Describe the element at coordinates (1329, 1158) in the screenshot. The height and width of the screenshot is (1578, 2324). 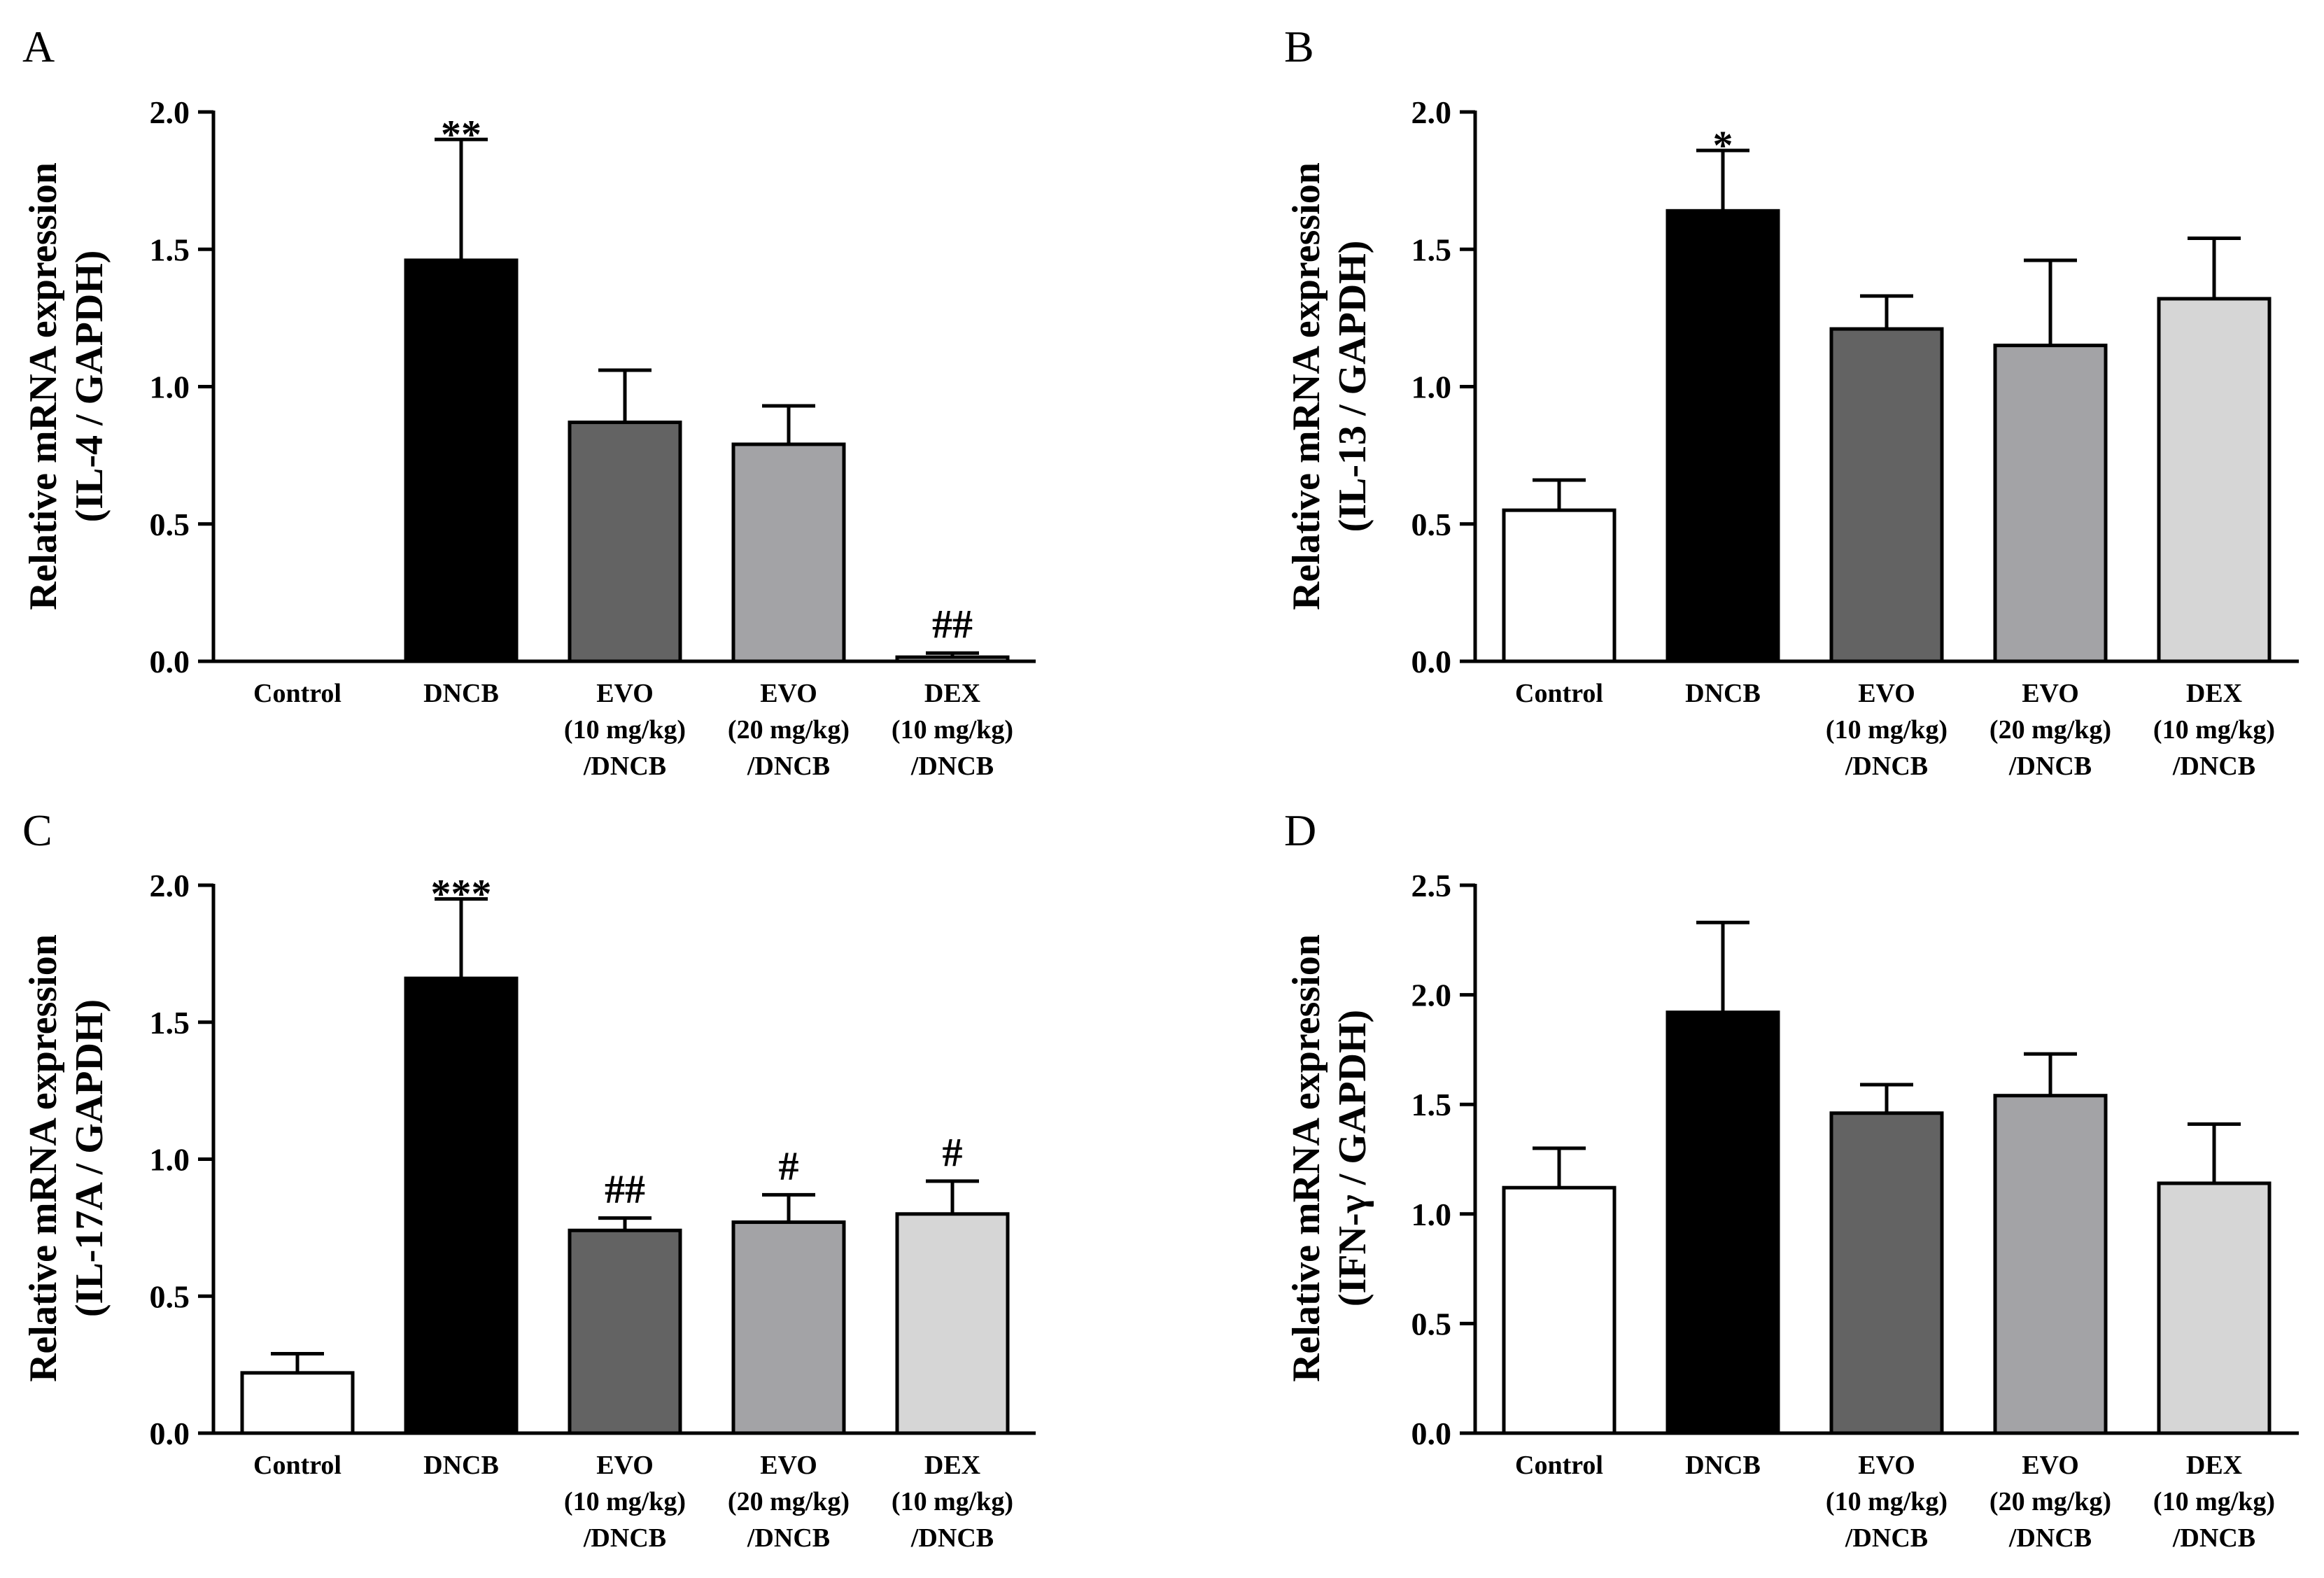
I see `y-axis-title: Relative mRNA expression(IFN-γ / GAPDH)` at that location.